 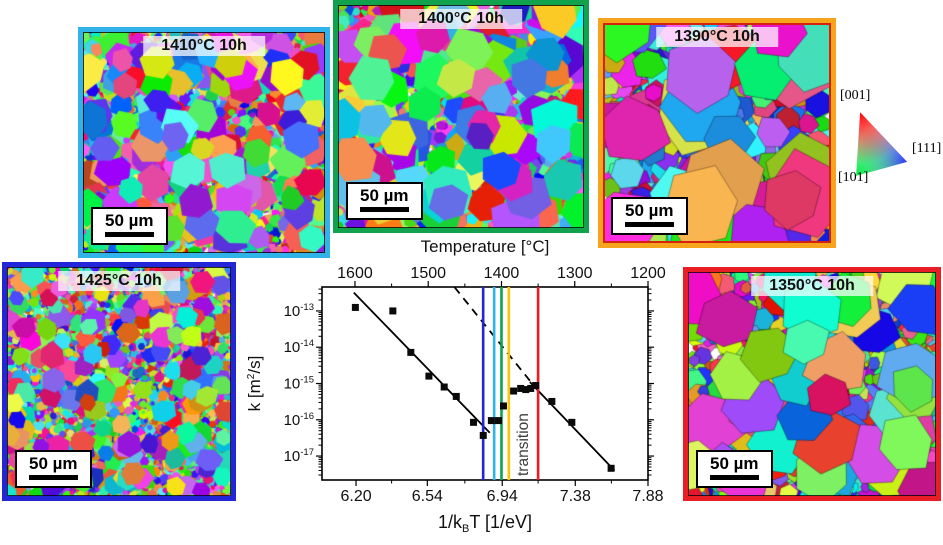 What do you see at coordinates (485, 246) in the screenshot?
I see `top-axis-title: Temperature [°C]` at bounding box center [485, 246].